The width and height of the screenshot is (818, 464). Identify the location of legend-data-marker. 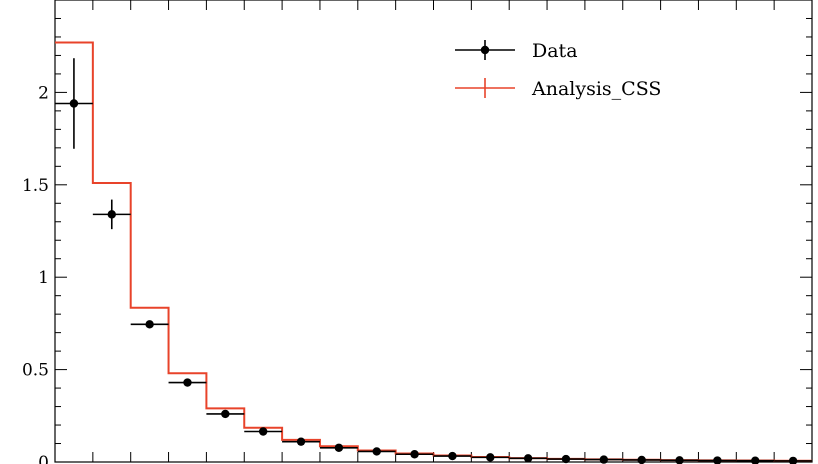
(485, 50).